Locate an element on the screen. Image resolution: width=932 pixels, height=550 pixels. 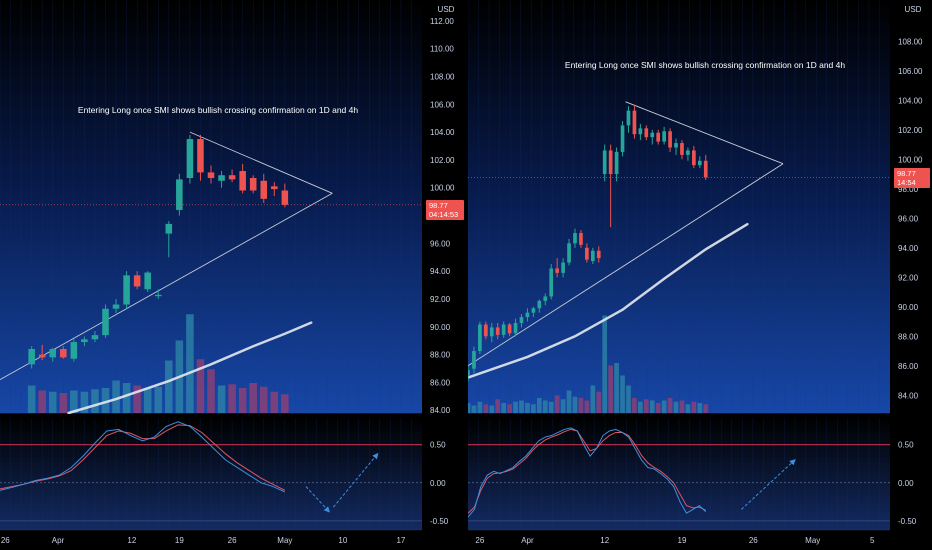
price-tick-label: 104.00 is located at coordinates (442, 132).